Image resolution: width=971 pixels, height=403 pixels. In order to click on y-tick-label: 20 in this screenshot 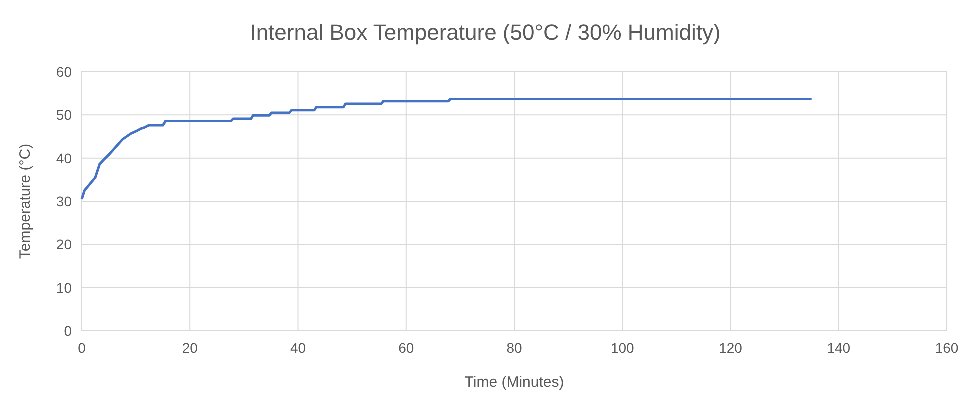, I will do `click(64, 244)`.